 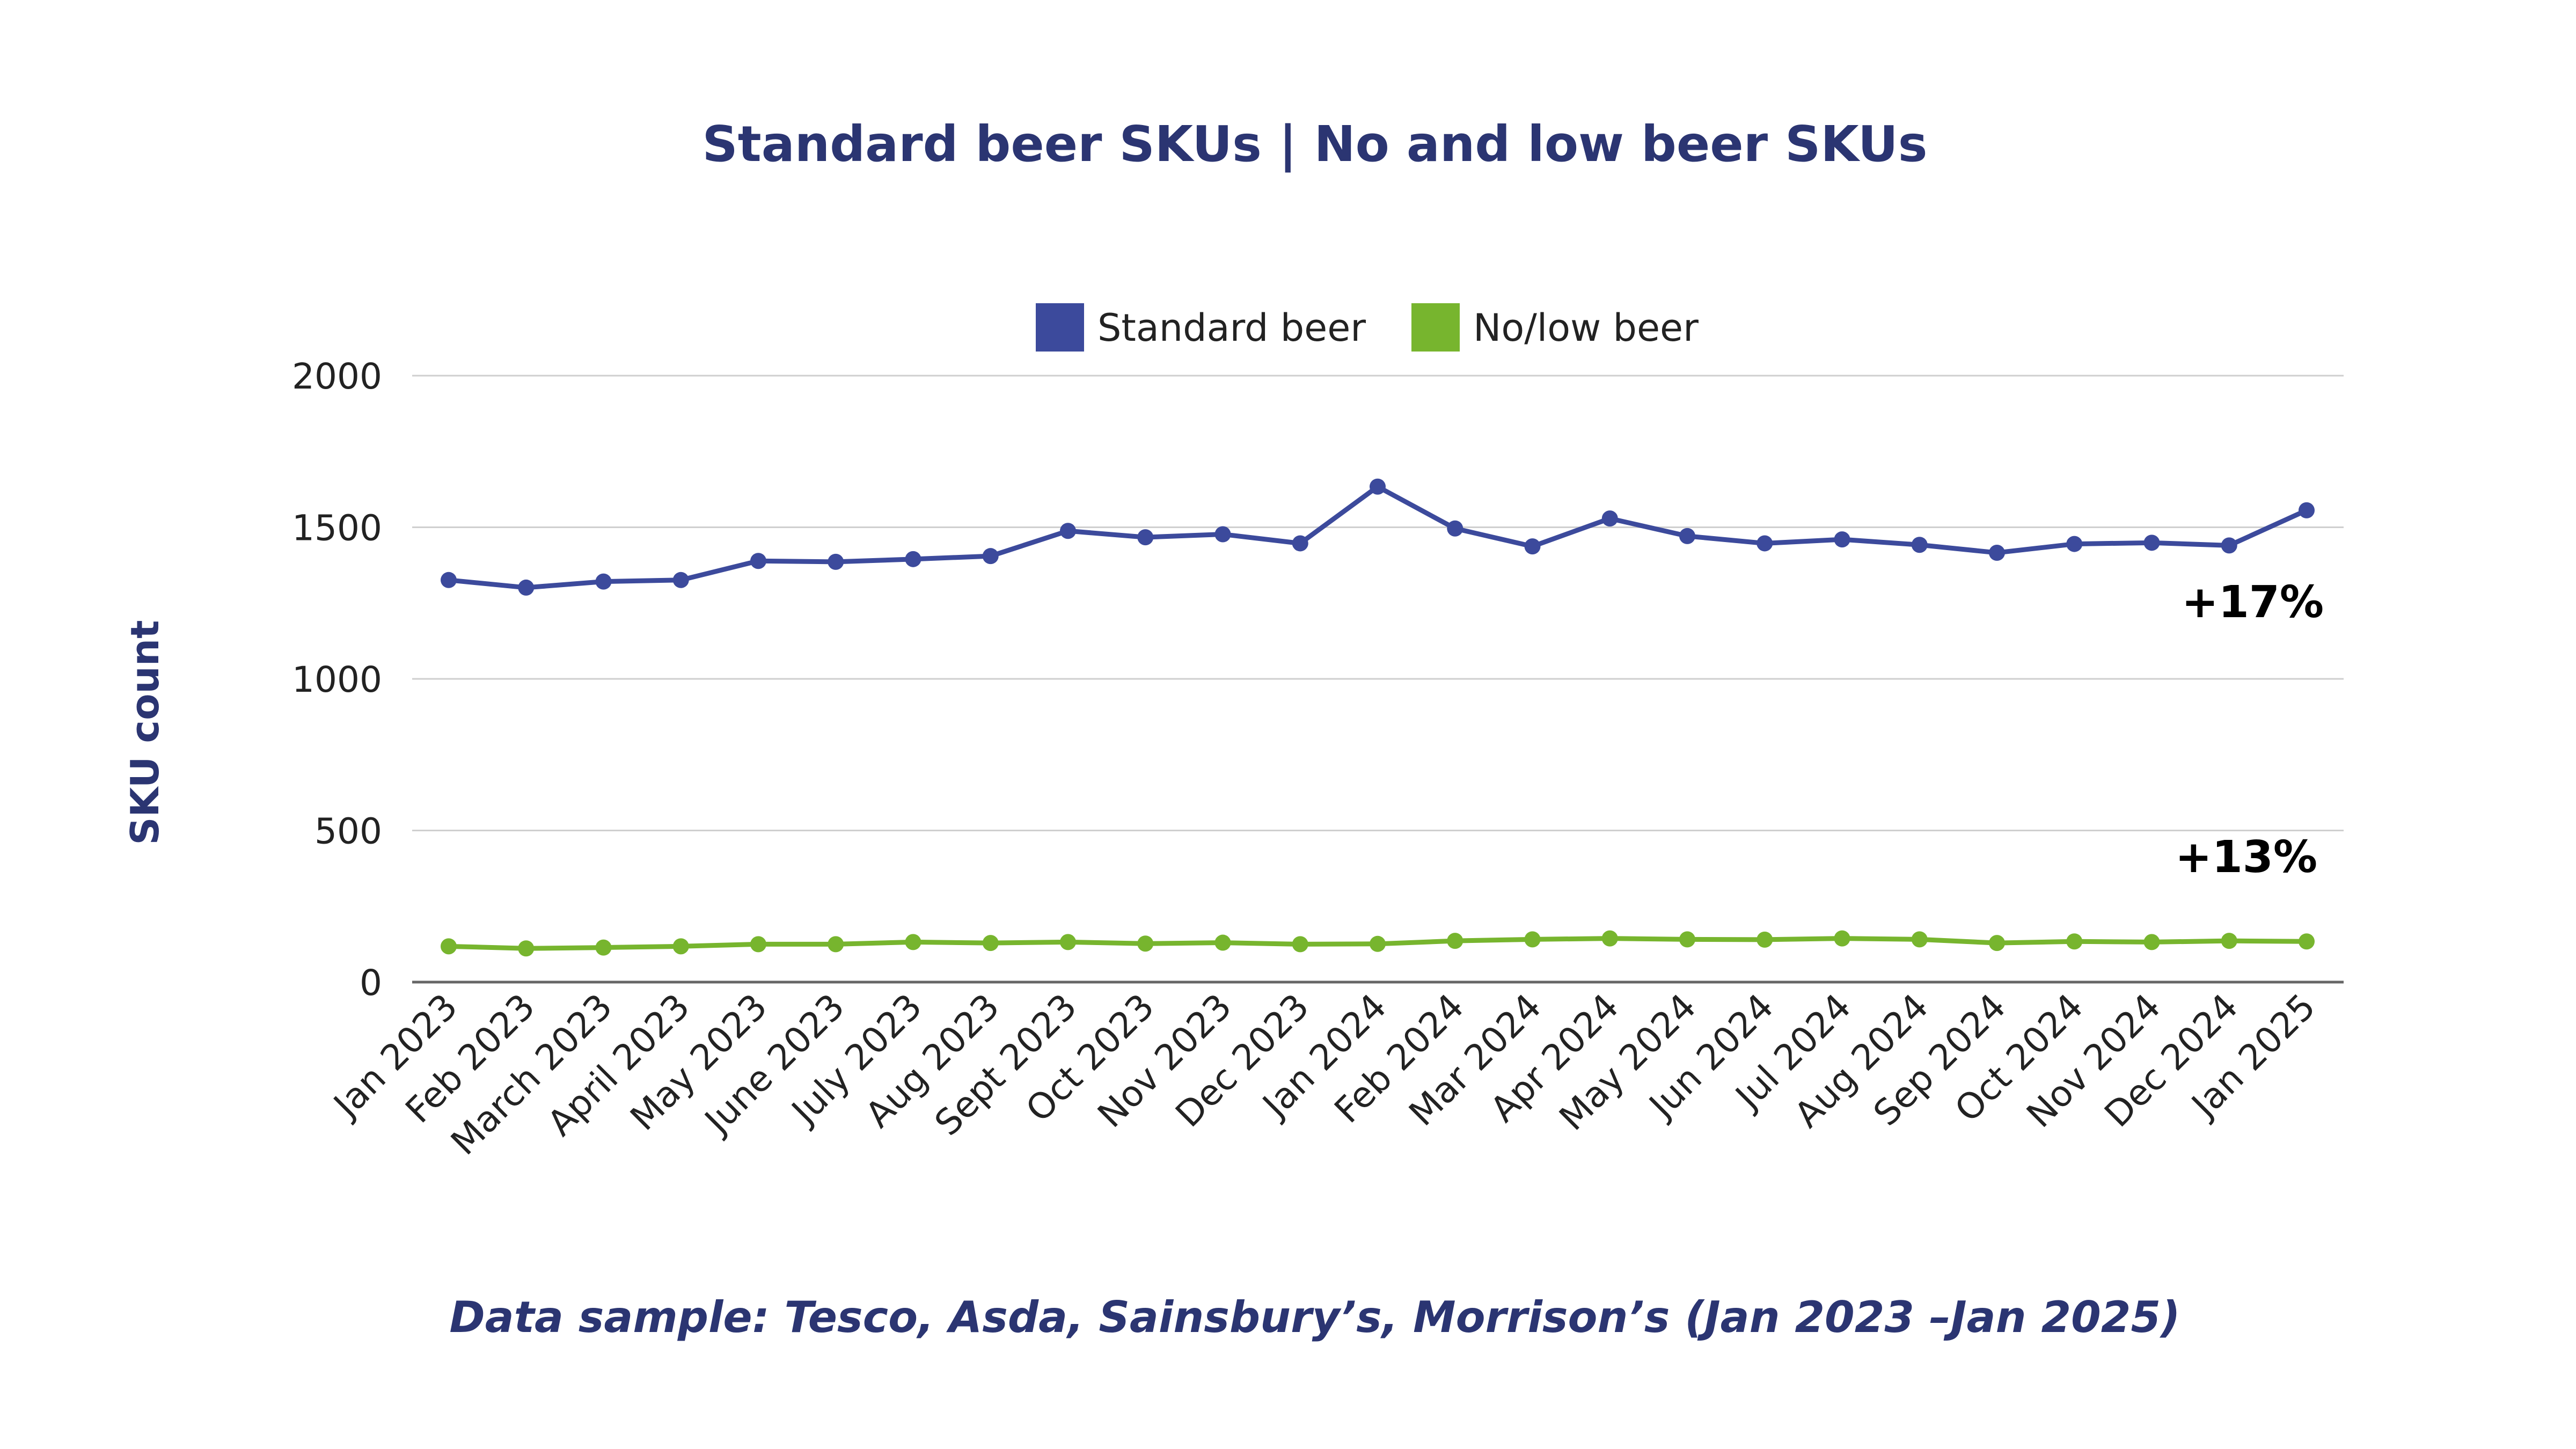 I want to click on y-axis-label: SKU count, so click(x=144, y=732).